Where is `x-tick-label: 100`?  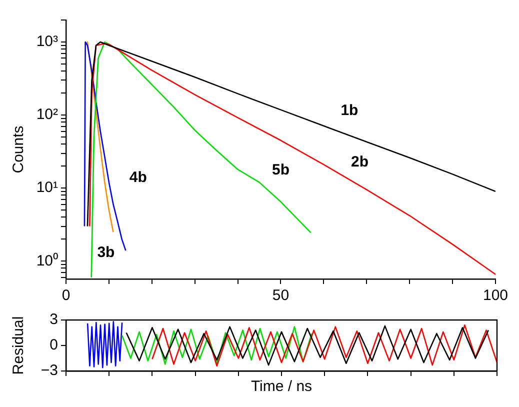
x-tick-label: 100 is located at coordinates (495, 295).